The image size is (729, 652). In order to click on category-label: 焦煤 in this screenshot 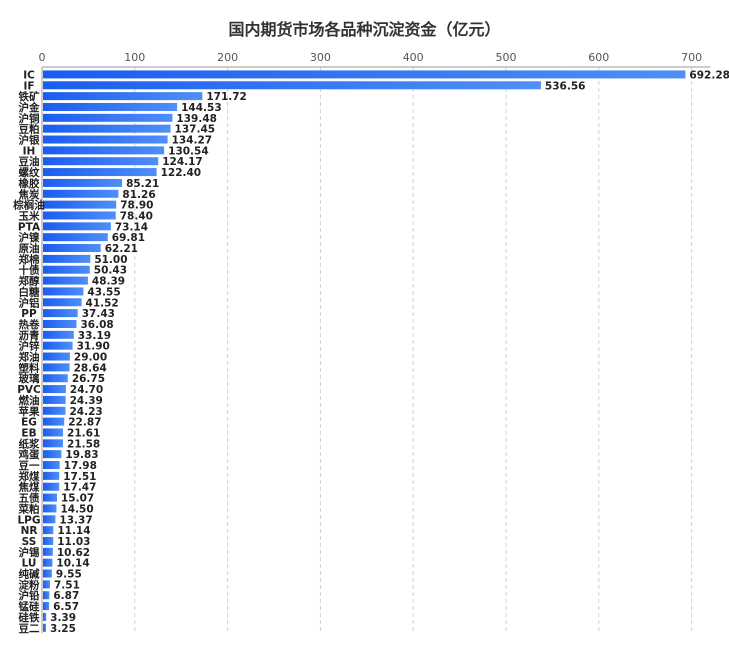, I will do `click(29, 487)`.